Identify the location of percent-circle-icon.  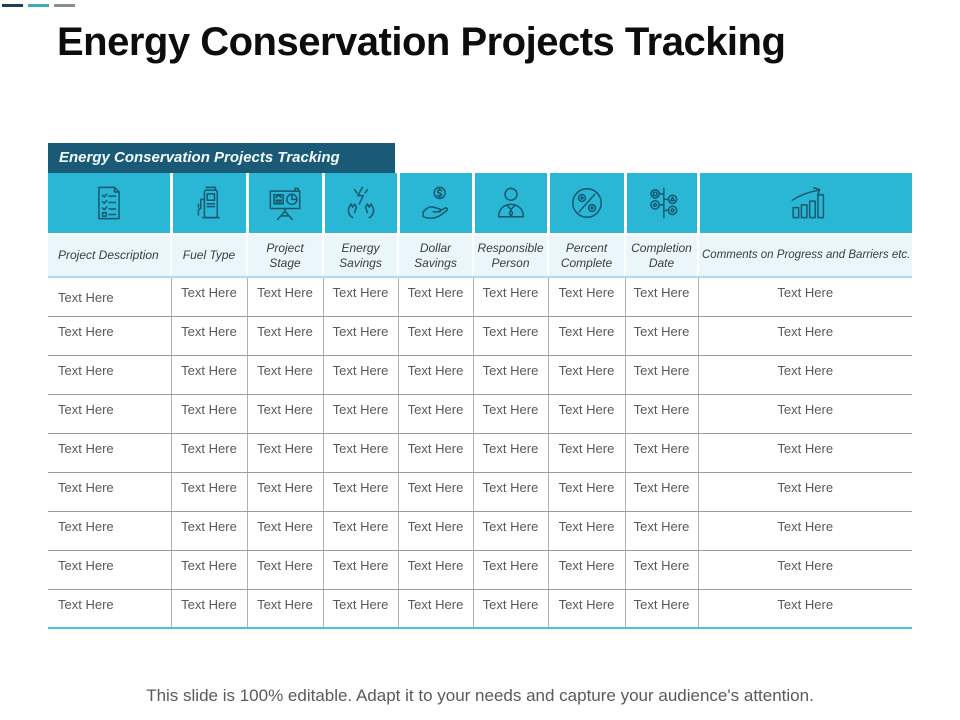
(587, 203).